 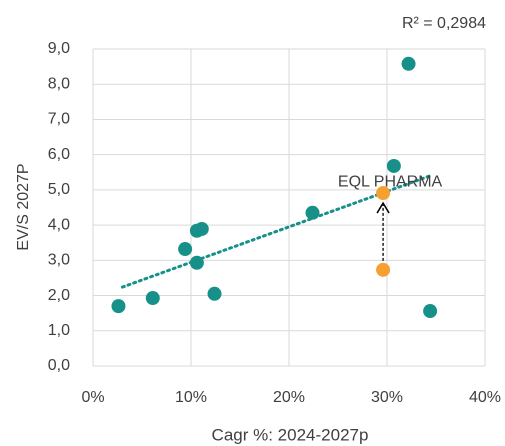 What do you see at coordinates (290, 434) in the screenshot?
I see `x-axis-label: Cagr %: 2024-2027p` at bounding box center [290, 434].